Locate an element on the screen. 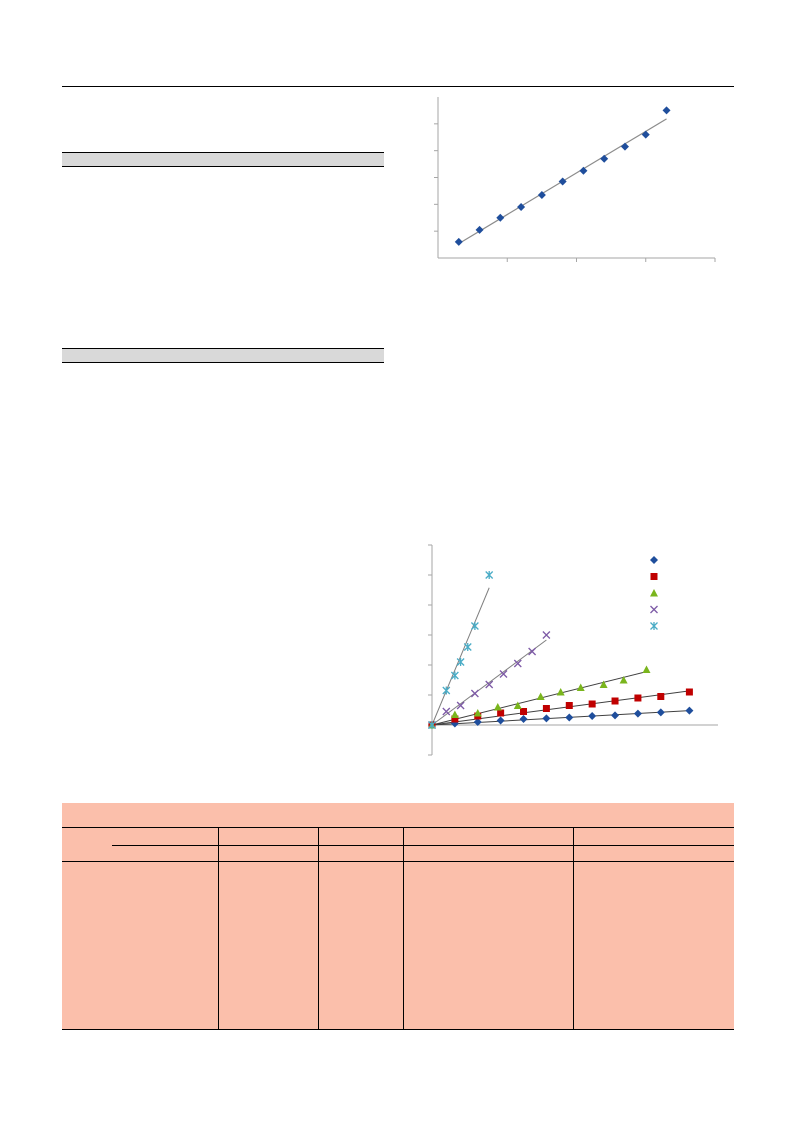 This screenshot has width=793, height=1123. body-rule is located at coordinates (398, 861).